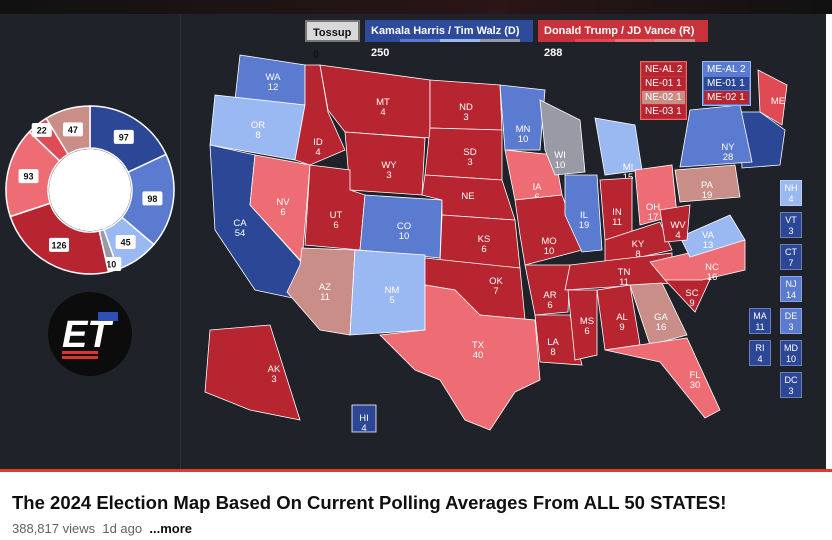  Describe the element at coordinates (523, 134) in the screenshot. I see `state-label: MN 10` at that location.